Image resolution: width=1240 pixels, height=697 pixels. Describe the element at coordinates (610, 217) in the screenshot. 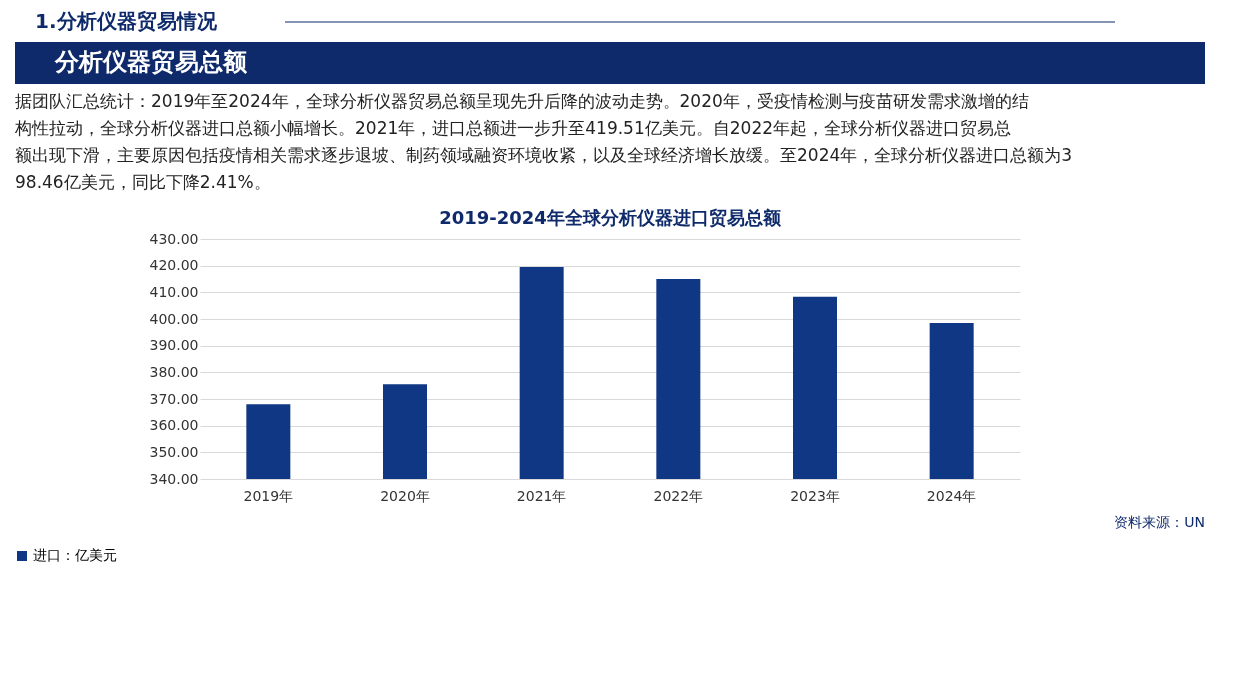

I see `chart-title: 2019-2024年全球分析仪器进口贸易总额` at that location.